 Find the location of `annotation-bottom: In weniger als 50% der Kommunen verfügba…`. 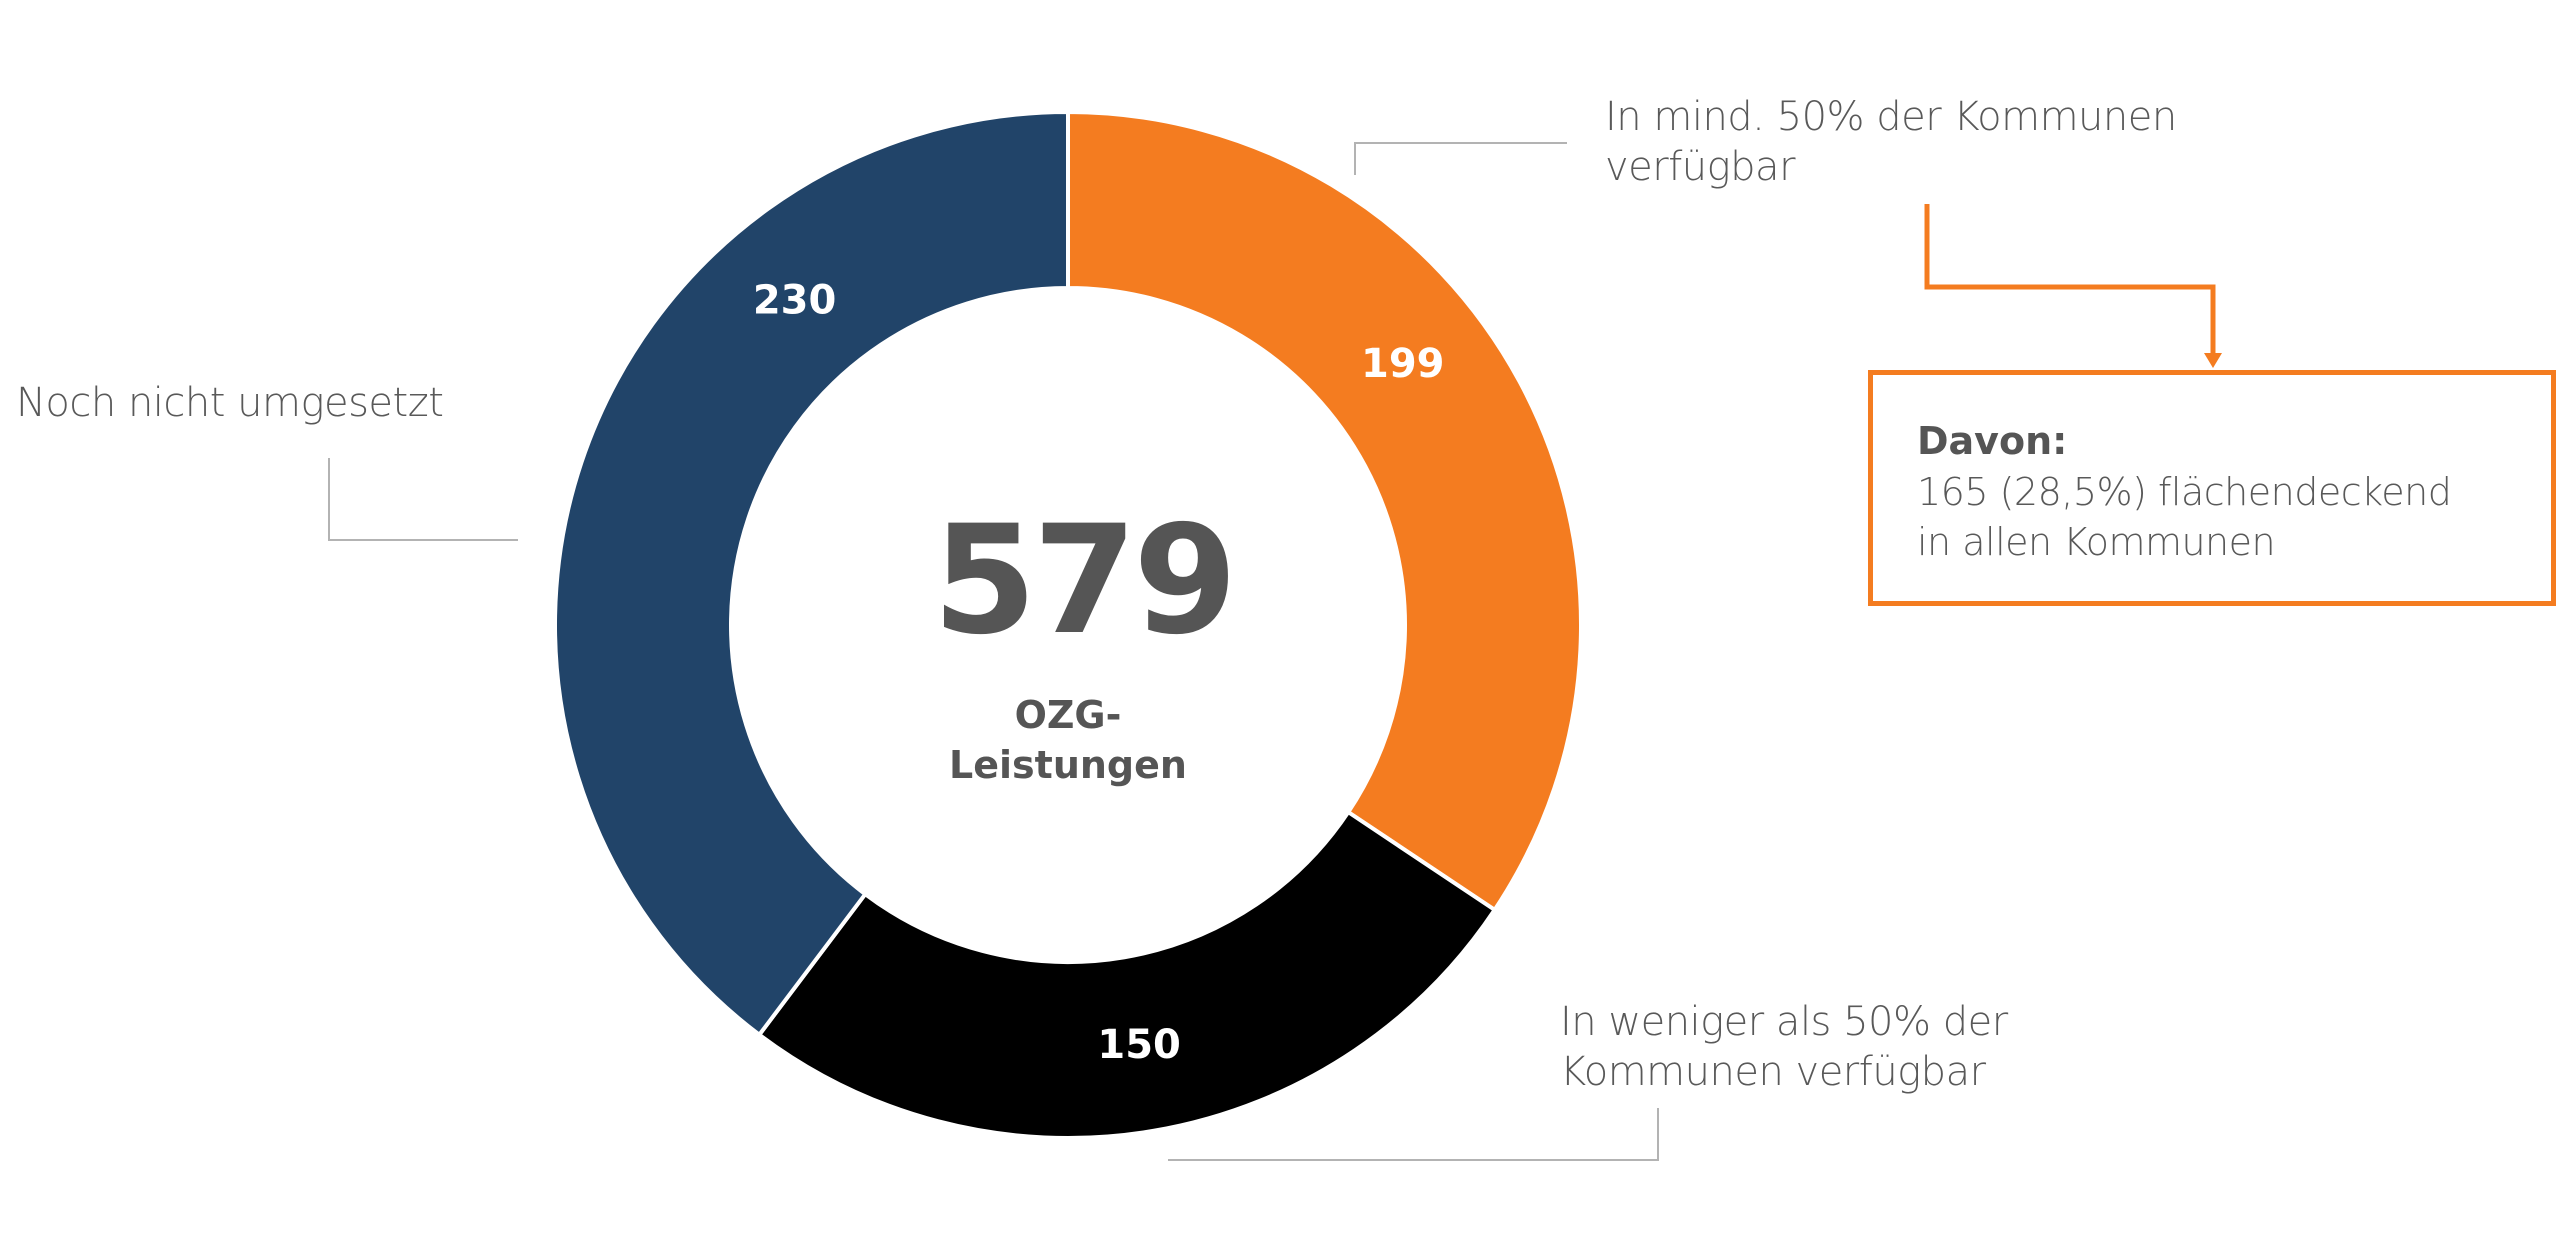

annotation-bottom: In weniger als 50% der Kommunen verfügba… is located at coordinates (1784, 1047).